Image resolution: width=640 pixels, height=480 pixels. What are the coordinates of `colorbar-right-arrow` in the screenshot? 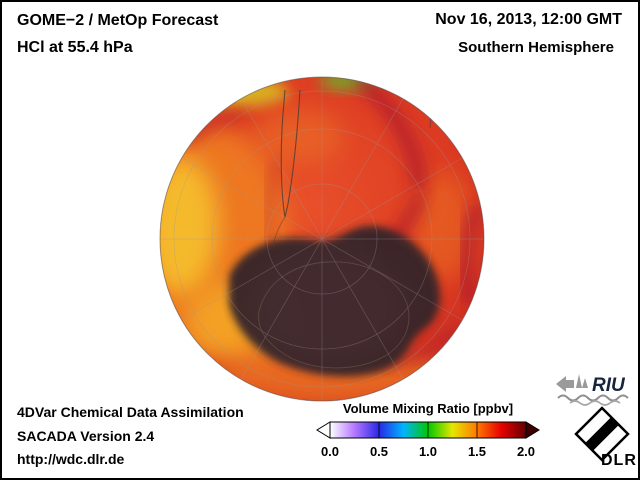 It's located at (532, 430).